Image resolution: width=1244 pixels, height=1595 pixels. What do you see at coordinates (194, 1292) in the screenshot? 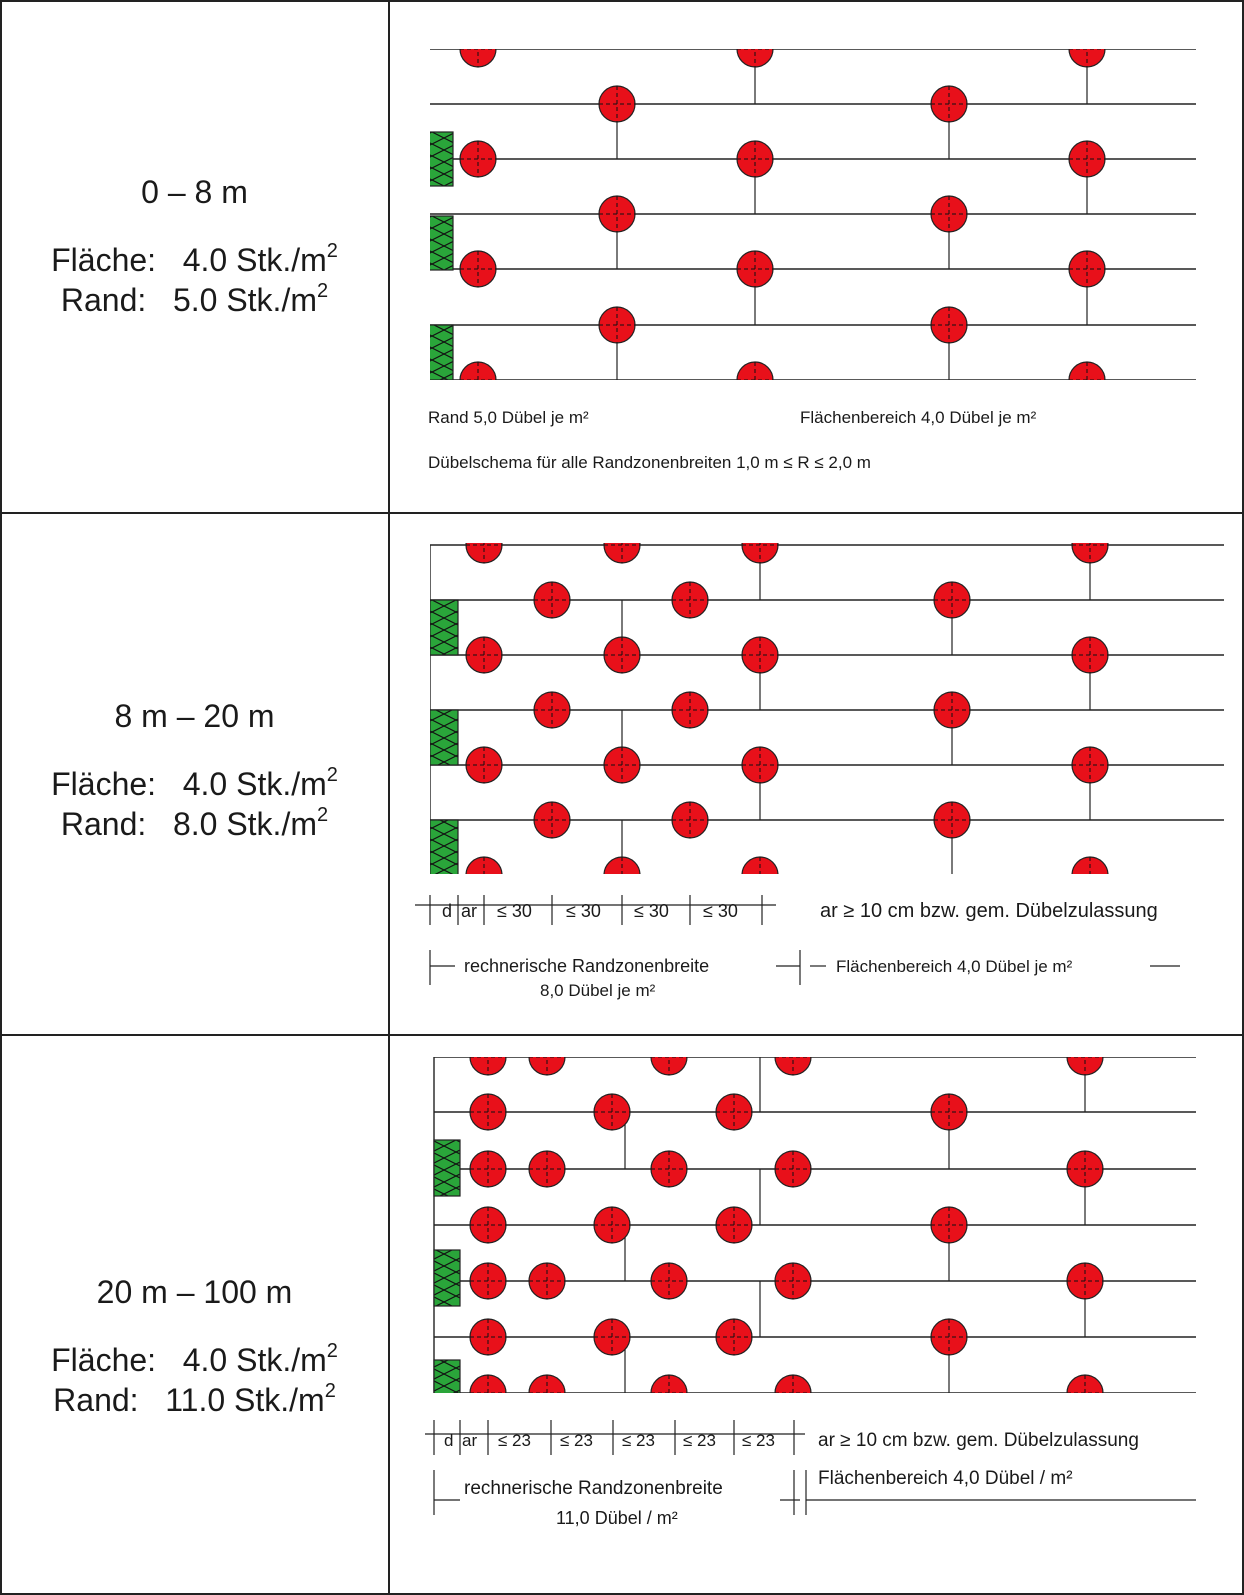
I see `height-range: 20 m – 100 m` at bounding box center [194, 1292].